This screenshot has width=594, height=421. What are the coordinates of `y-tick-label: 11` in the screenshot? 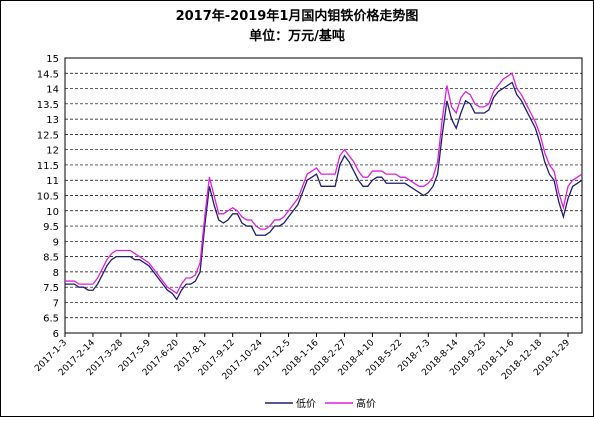 It's located at (52, 181).